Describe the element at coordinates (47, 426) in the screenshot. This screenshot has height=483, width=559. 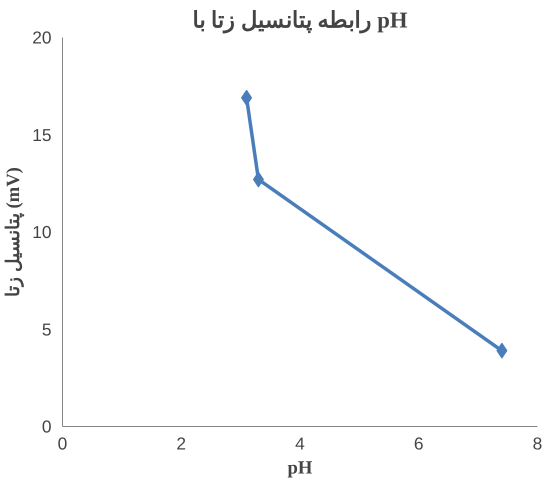
I see `y-tick-label: 0` at that location.